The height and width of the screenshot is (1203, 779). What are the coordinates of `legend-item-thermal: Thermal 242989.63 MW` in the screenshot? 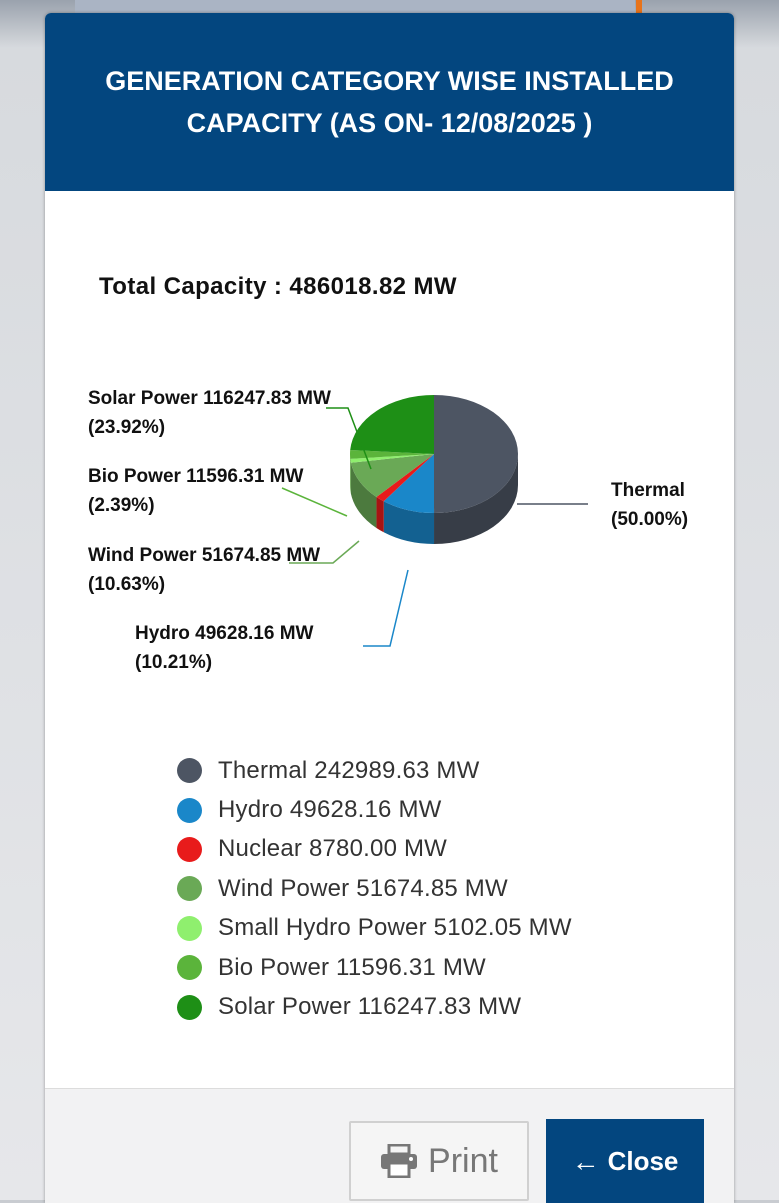 It's located at (374, 770).